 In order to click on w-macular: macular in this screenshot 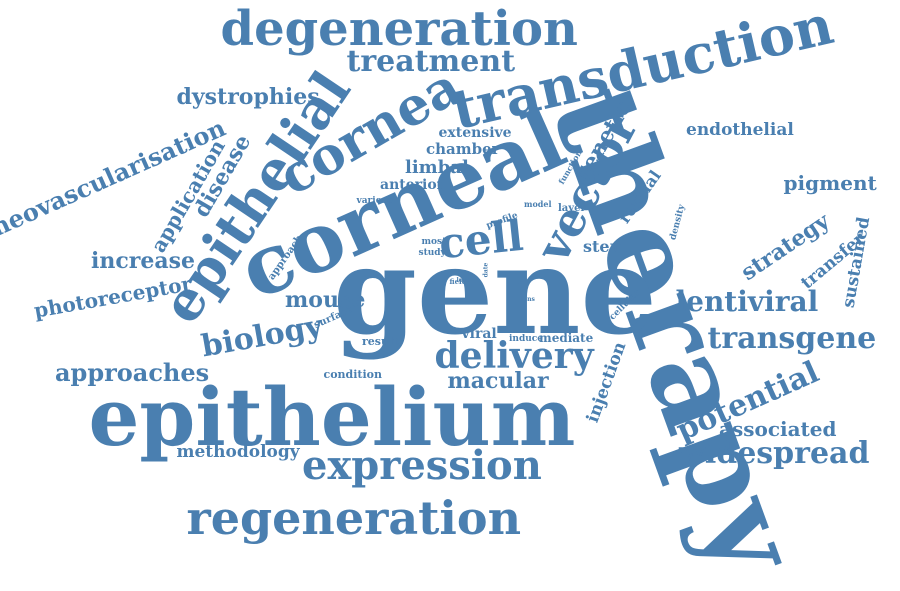, I will do `click(498, 381)`.